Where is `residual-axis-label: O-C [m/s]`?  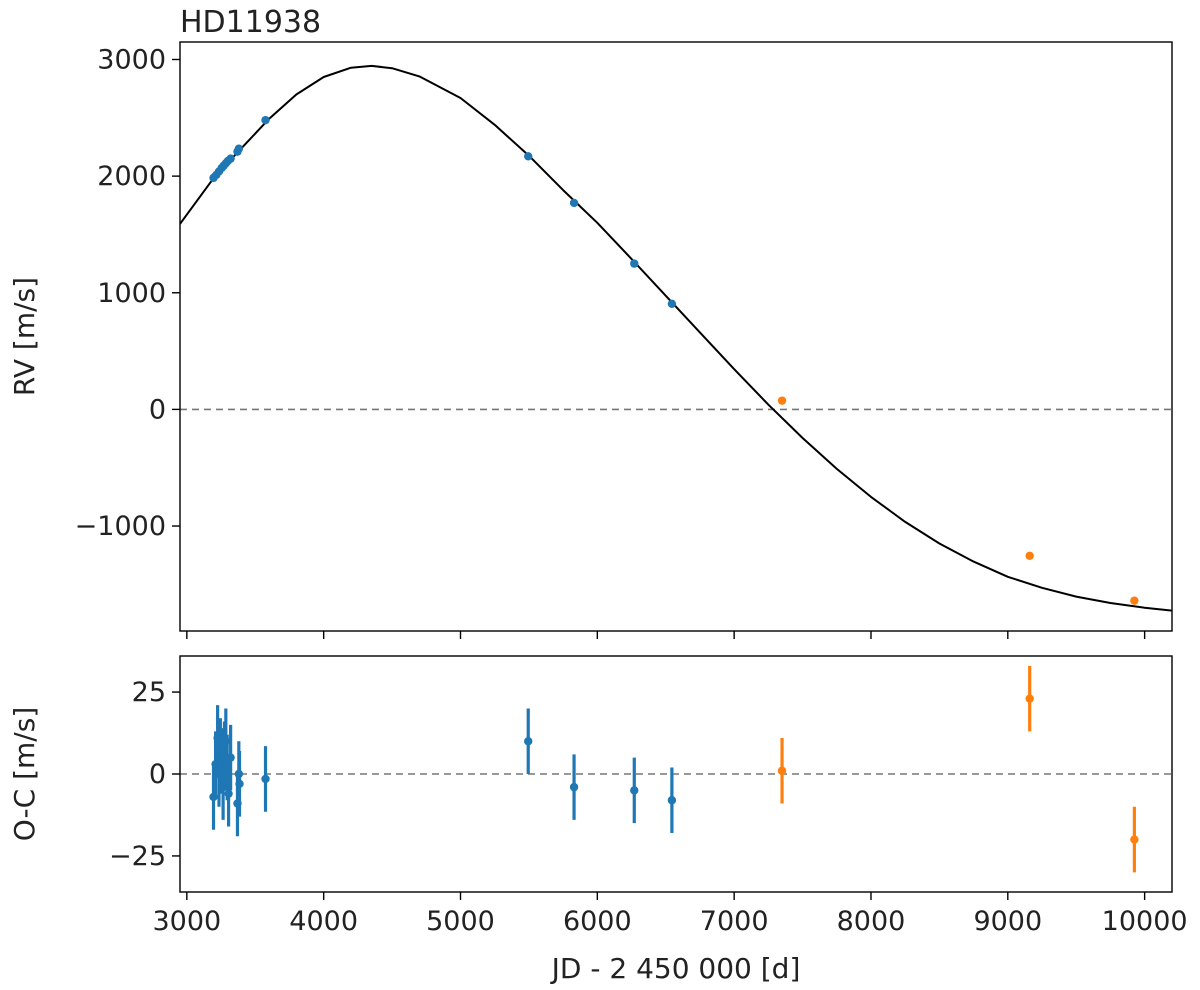
residual-axis-label: O-C [m/s] is located at coordinates (24, 774).